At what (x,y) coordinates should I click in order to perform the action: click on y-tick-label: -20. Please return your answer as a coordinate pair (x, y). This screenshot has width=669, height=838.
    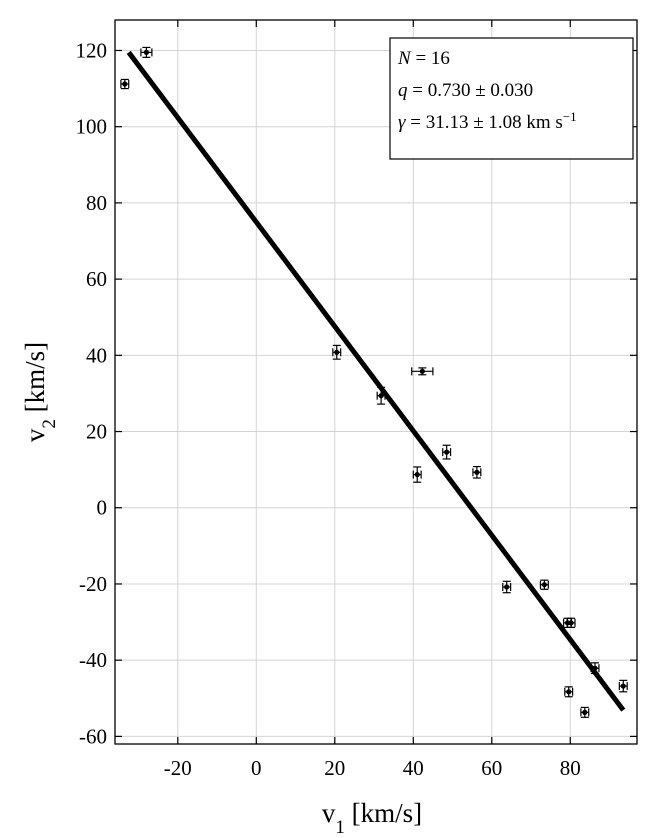
    Looking at the image, I should click on (93, 584).